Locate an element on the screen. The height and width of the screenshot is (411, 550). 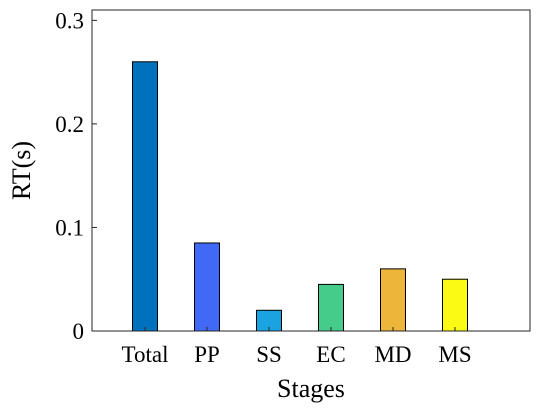
x-tick-label: Total is located at coordinates (145, 354).